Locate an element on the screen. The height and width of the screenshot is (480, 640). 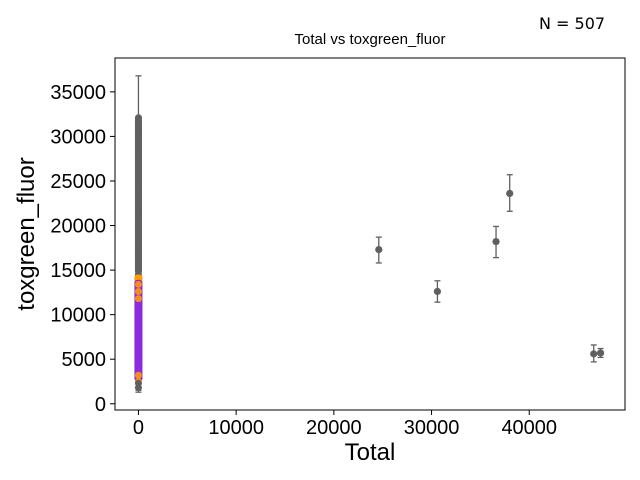
y-tick-label: 25000 is located at coordinates (78, 182).